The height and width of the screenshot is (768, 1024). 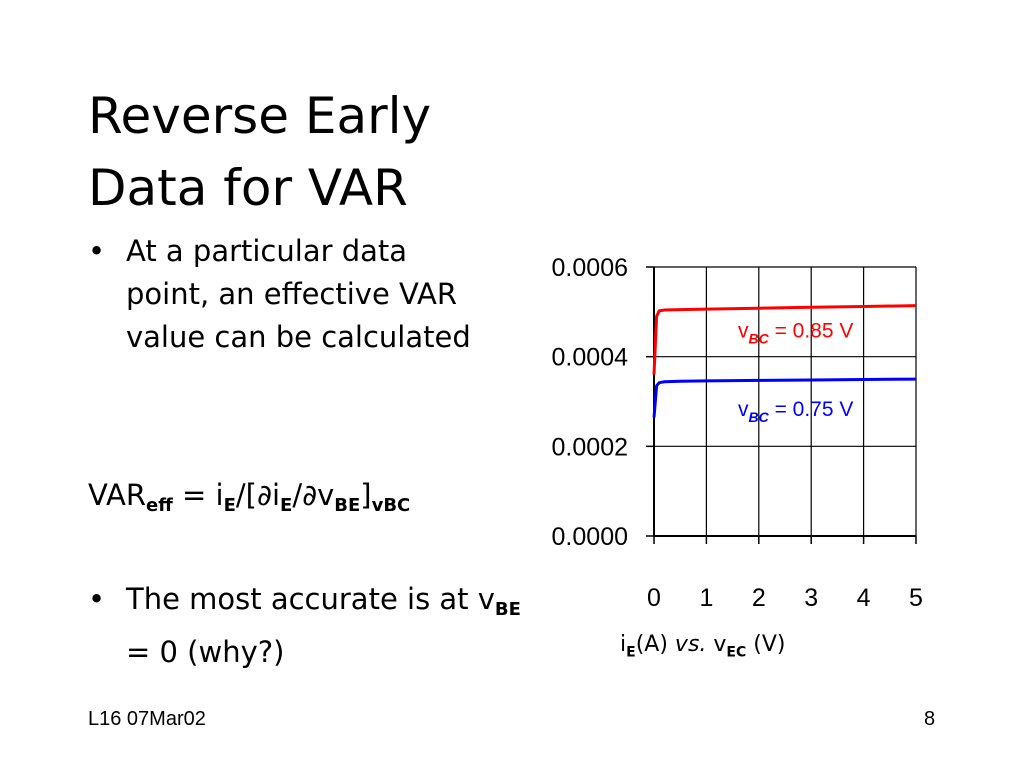 I want to click on bullet-list-bottom: The most accurate is at vBE = 0 (why?), so click(x=308, y=626).